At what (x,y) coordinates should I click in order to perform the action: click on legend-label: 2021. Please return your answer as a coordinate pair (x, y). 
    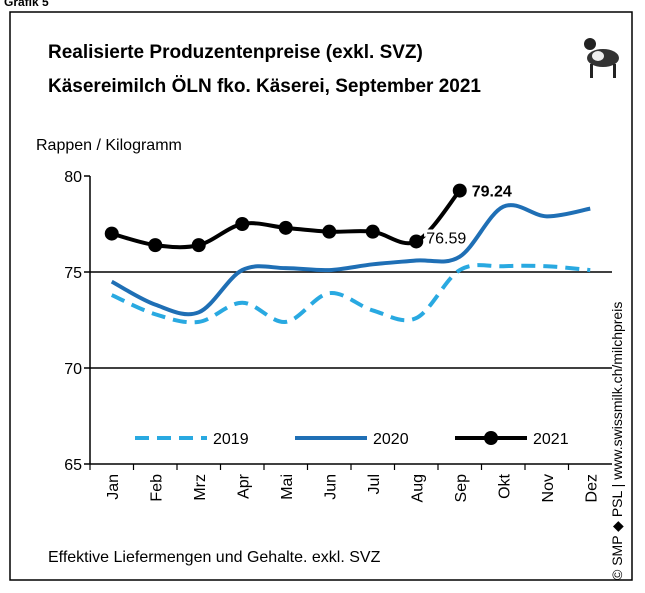
    Looking at the image, I should click on (551, 439).